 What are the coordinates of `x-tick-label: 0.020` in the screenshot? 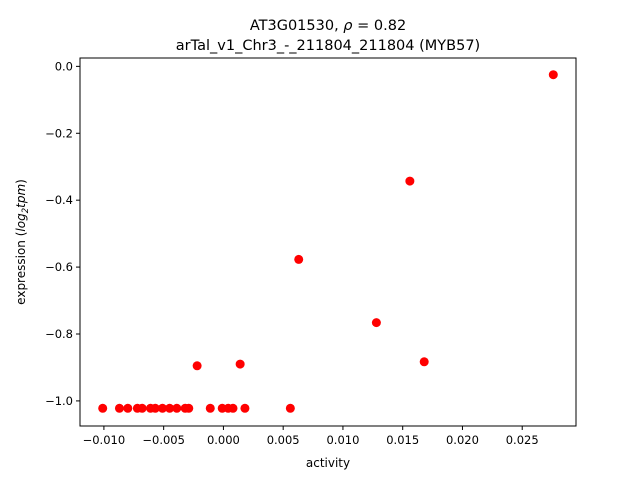 It's located at (462, 440).